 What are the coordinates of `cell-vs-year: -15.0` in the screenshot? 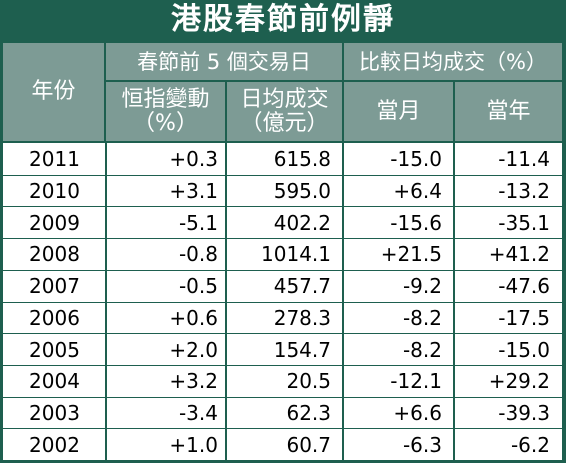 It's located at (524, 349).